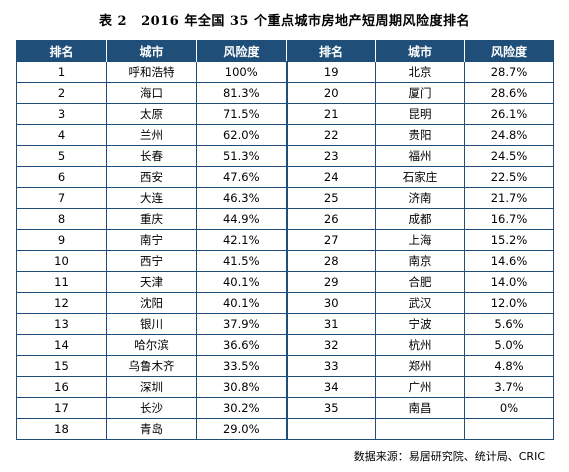 The width and height of the screenshot is (569, 472). What do you see at coordinates (241, 345) in the screenshot?
I see `left-risk-cell: 36.6%` at bounding box center [241, 345].